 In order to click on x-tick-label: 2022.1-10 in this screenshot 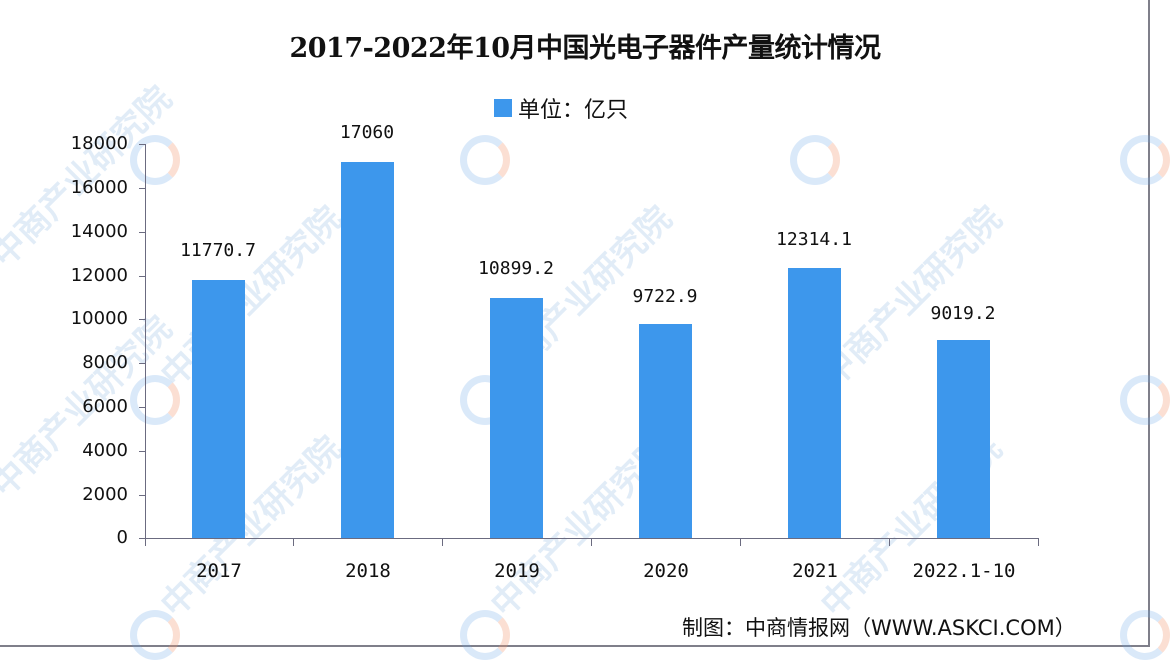, I will do `click(964, 571)`.